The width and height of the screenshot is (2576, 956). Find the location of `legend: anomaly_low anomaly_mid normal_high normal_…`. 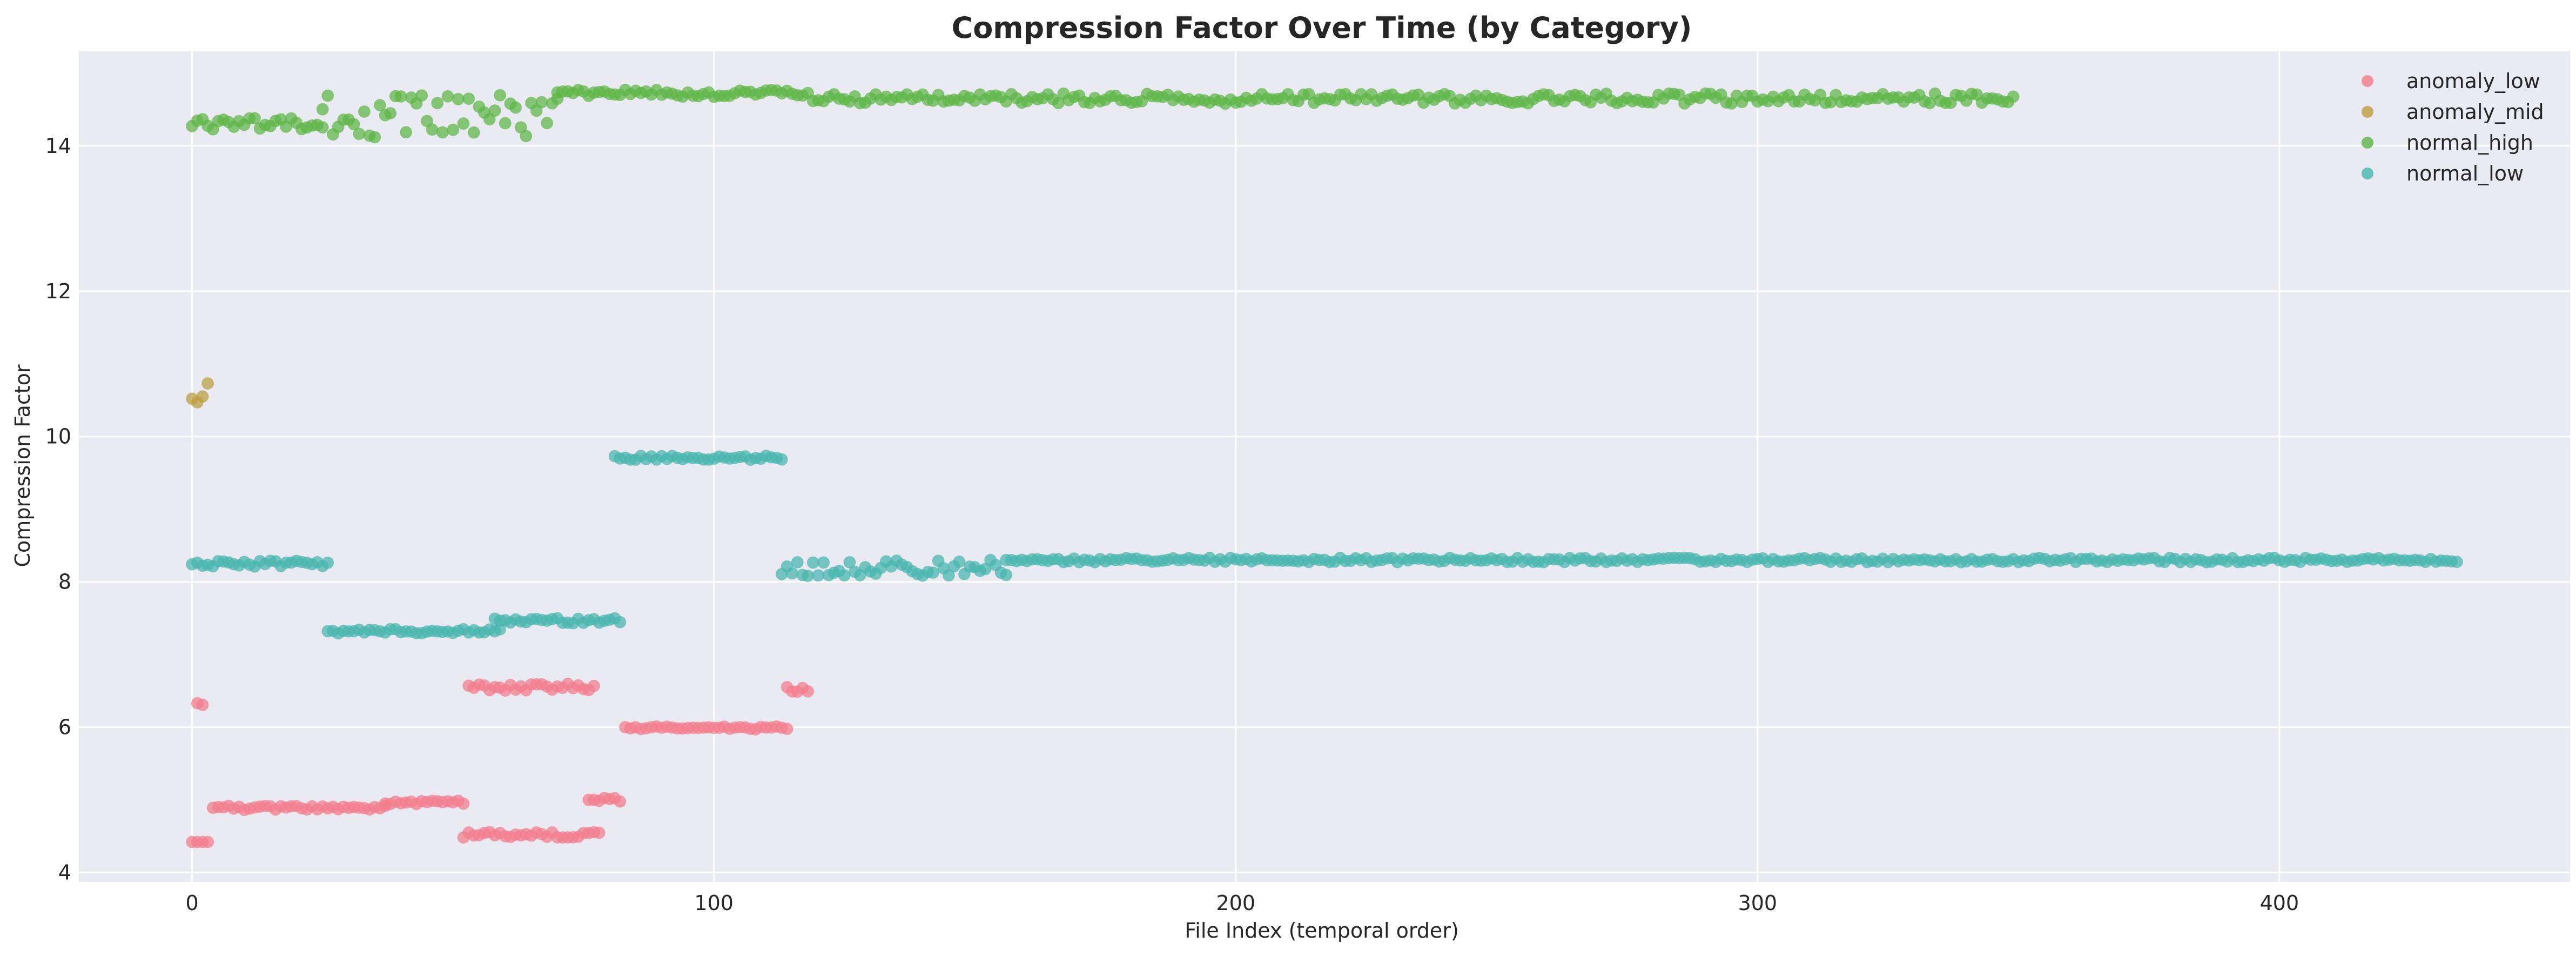

legend: anomaly_low anomaly_mid normal_high normal_… is located at coordinates (2453, 127).